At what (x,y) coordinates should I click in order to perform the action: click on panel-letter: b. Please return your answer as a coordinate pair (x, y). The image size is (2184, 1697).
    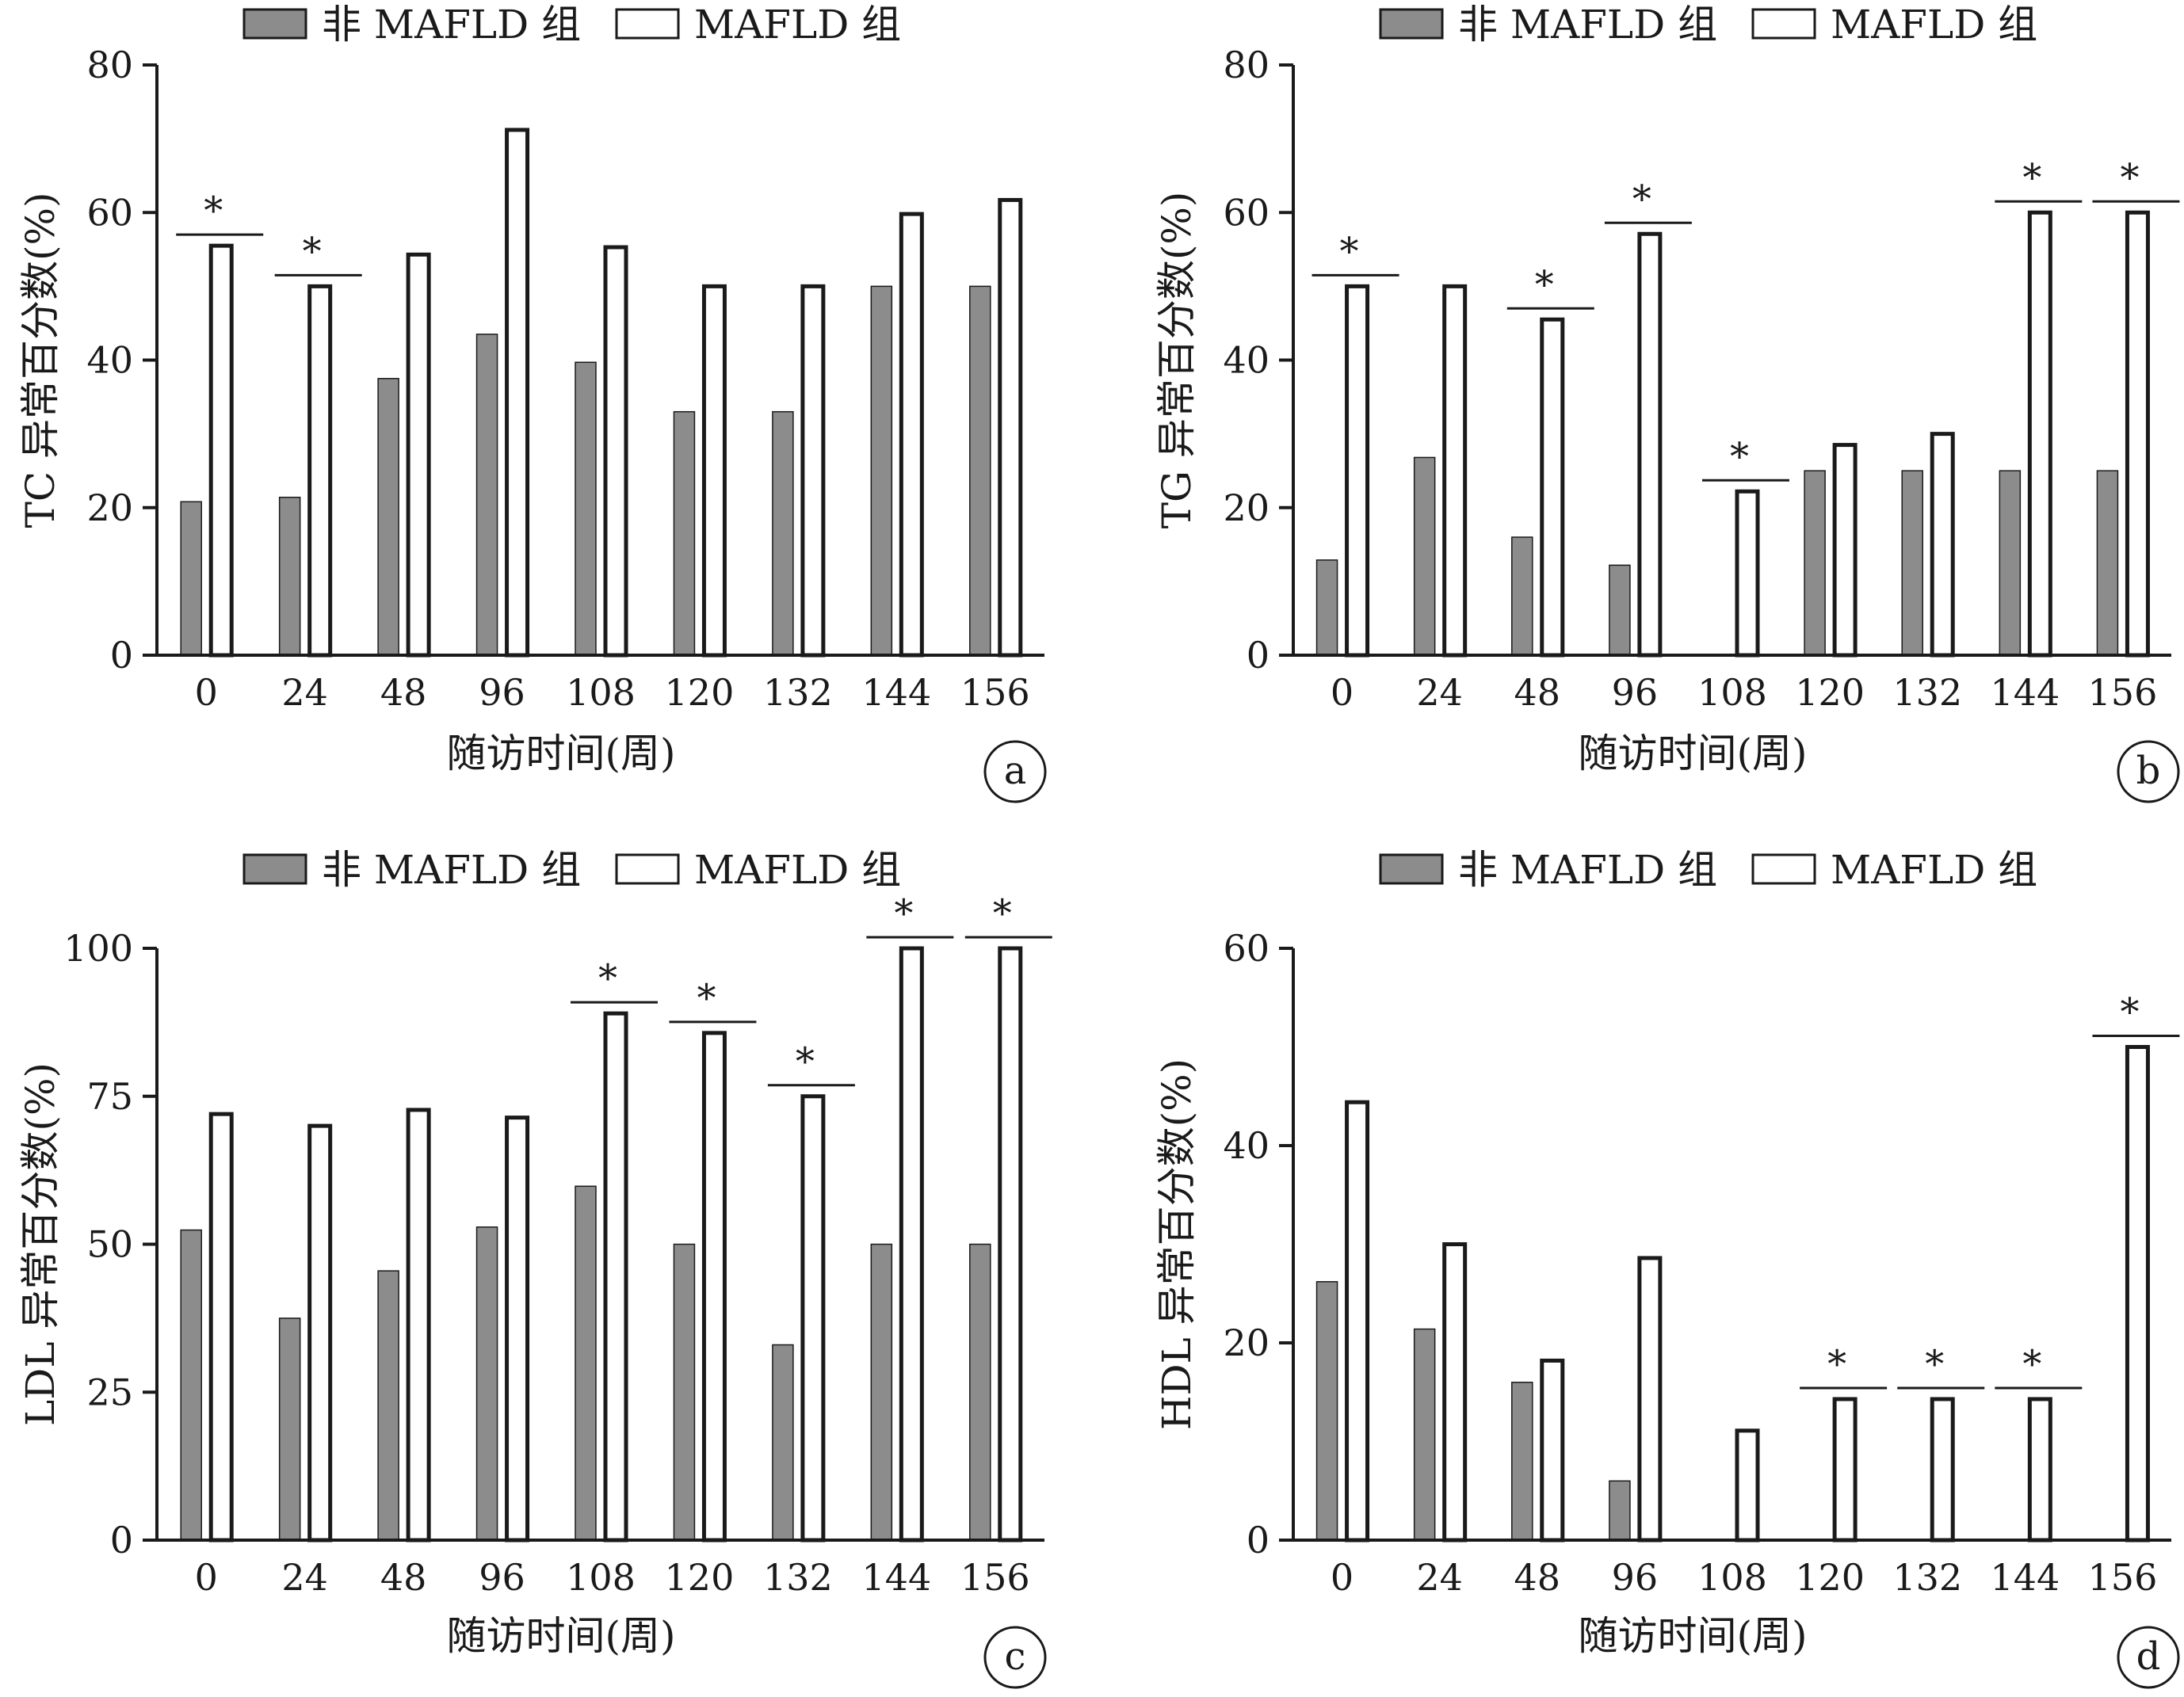
    Looking at the image, I should click on (2148, 771).